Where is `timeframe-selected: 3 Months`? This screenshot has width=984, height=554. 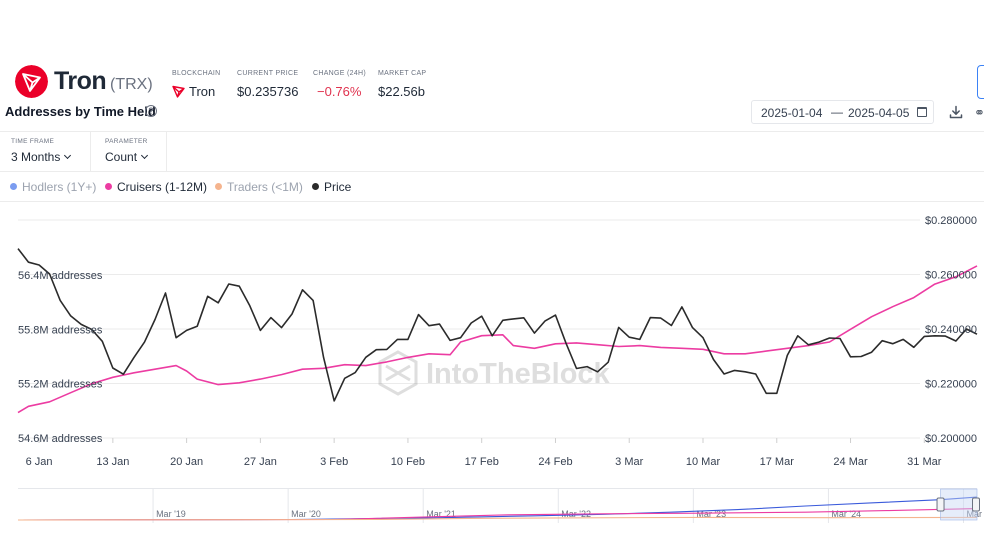 timeframe-selected: 3 Months is located at coordinates (36, 157).